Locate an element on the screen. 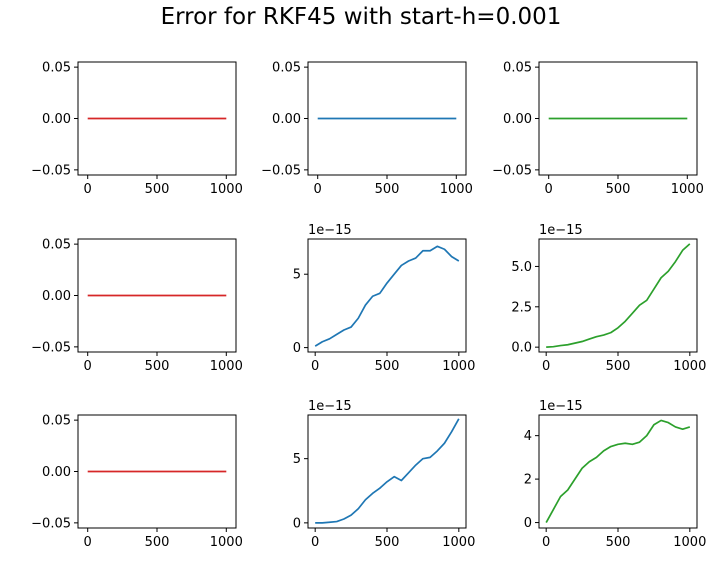 The width and height of the screenshot is (722, 575). subplot-1-1: 0 500 1000 −0.05 0.00 0.05 is located at coordinates (137, 129).